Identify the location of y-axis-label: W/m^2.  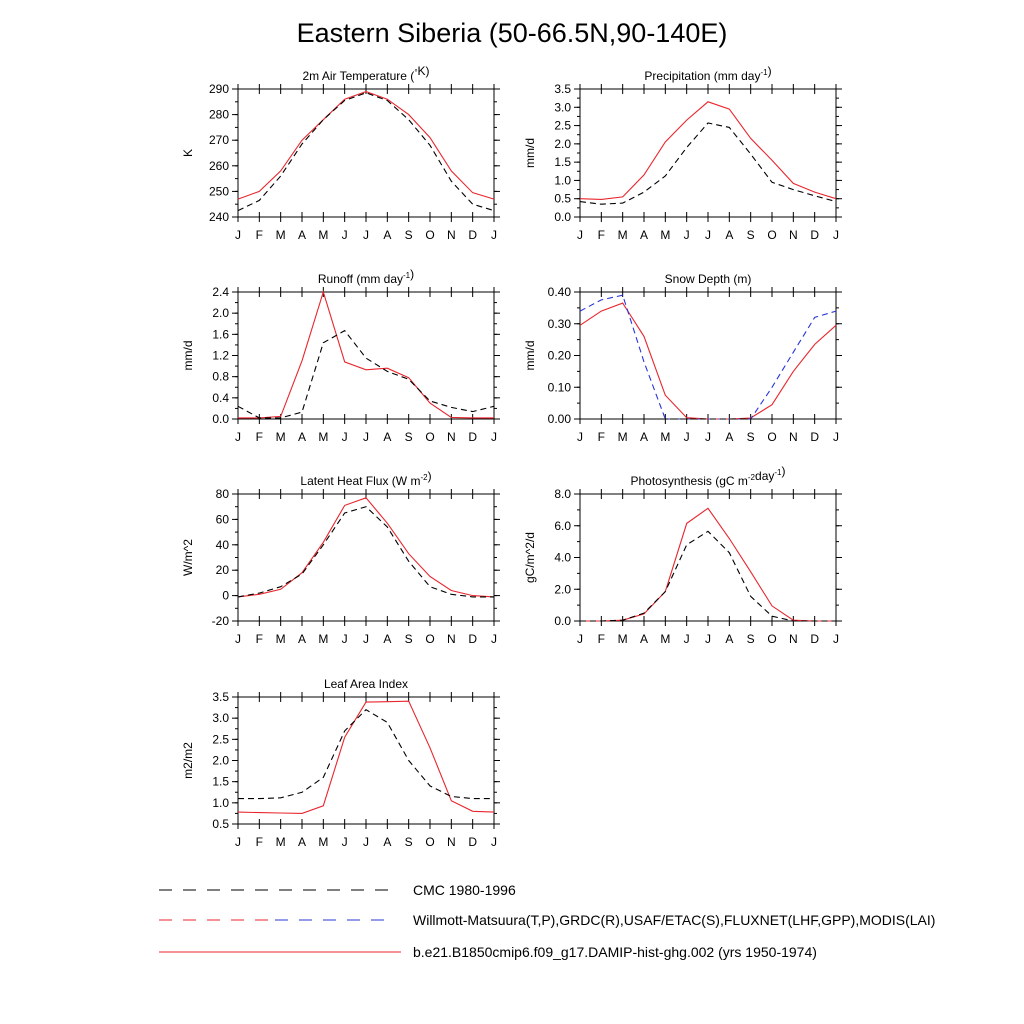
(188, 557).